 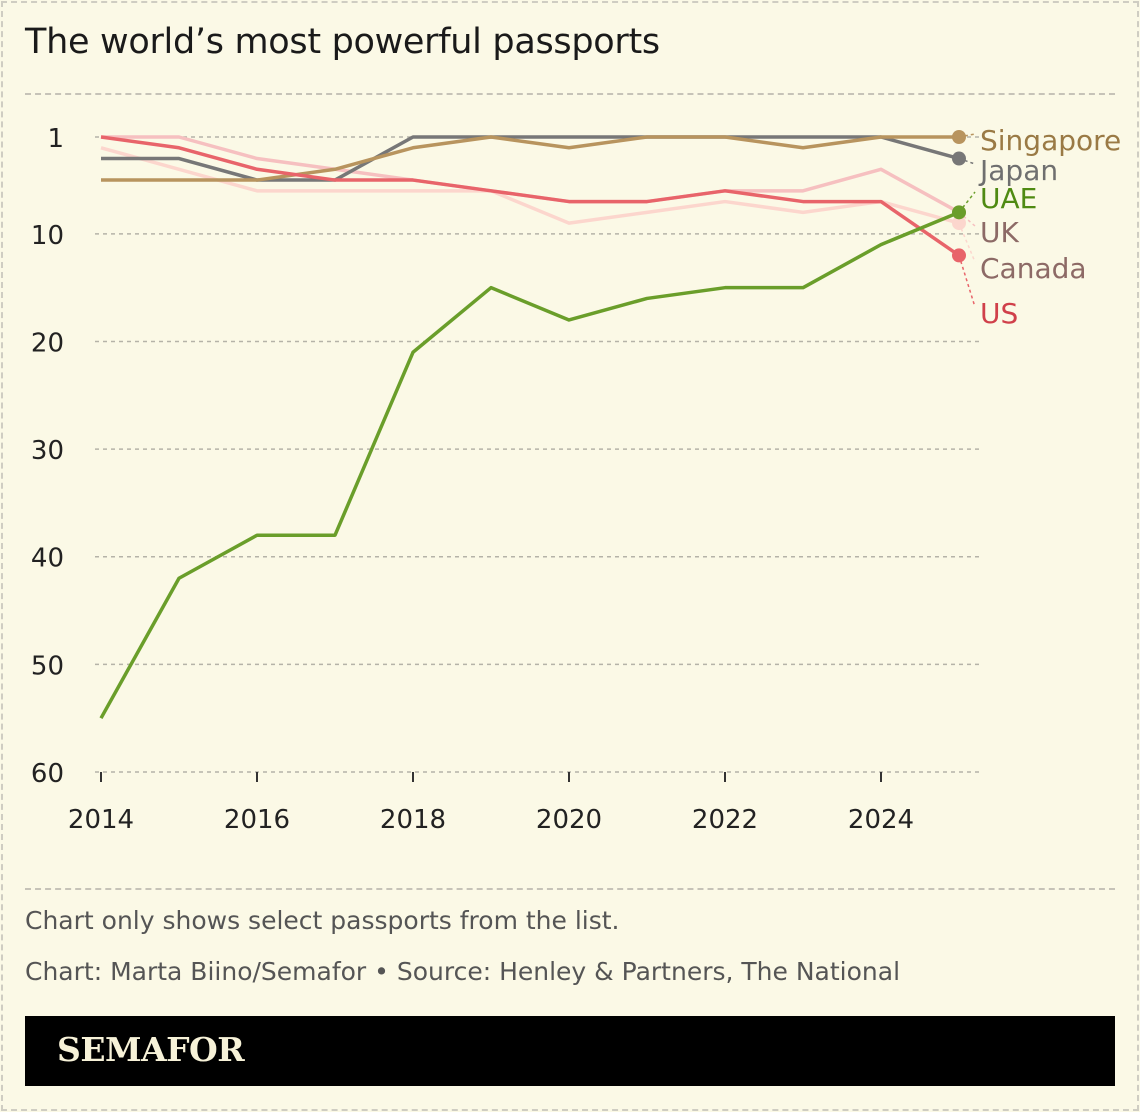 What do you see at coordinates (257, 820) in the screenshot?
I see `x-tick-label: 2016` at bounding box center [257, 820].